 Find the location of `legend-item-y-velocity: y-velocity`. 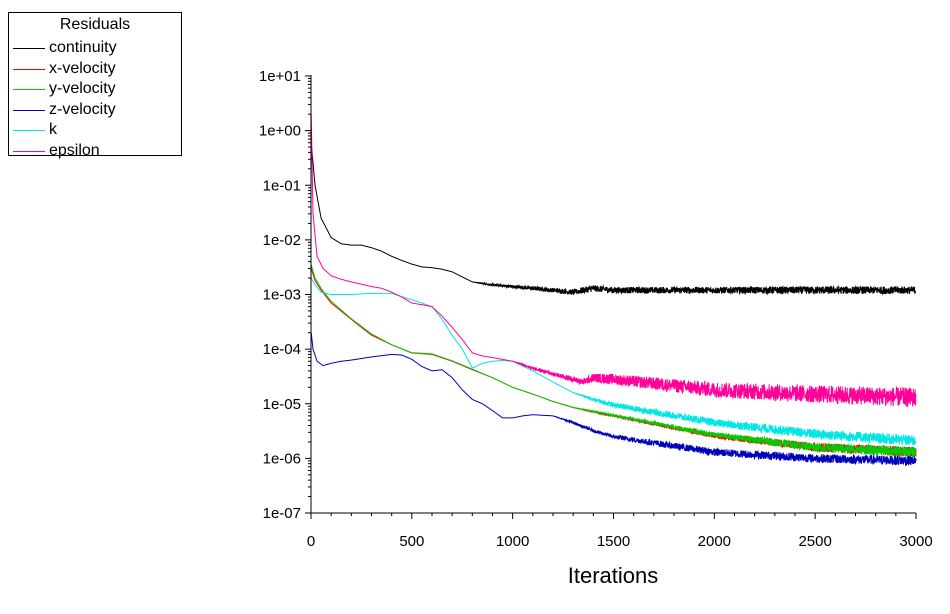

legend-item-y-velocity: y-velocity is located at coordinates (96, 89).